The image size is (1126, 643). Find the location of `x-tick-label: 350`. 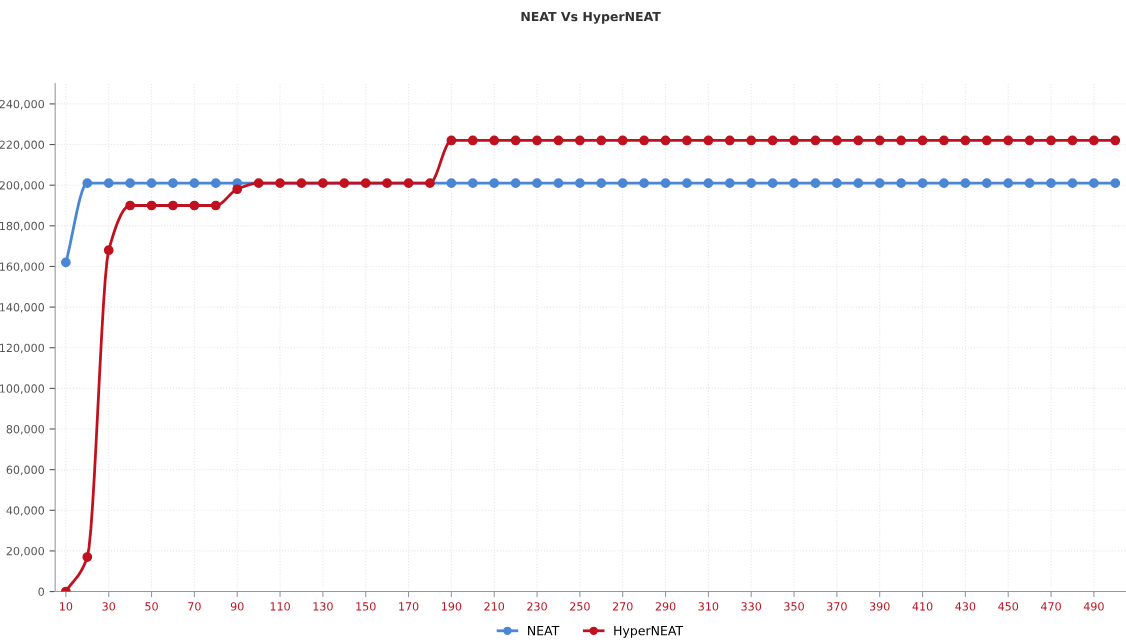

x-tick-label: 350 is located at coordinates (794, 606).